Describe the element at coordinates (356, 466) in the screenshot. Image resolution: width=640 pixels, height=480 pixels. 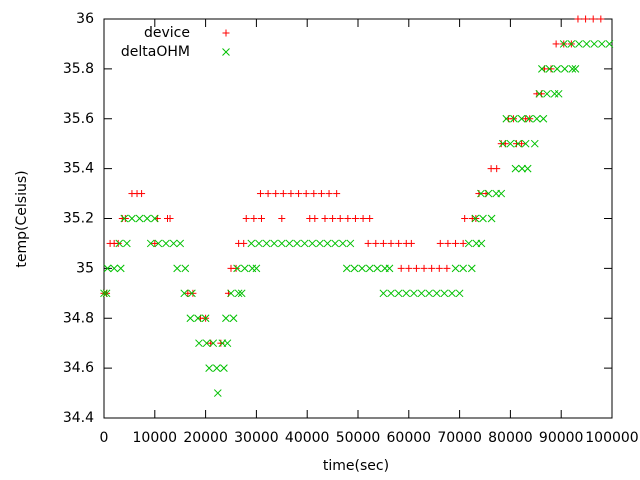
I see `x-axis-label: time(sec)` at that location.